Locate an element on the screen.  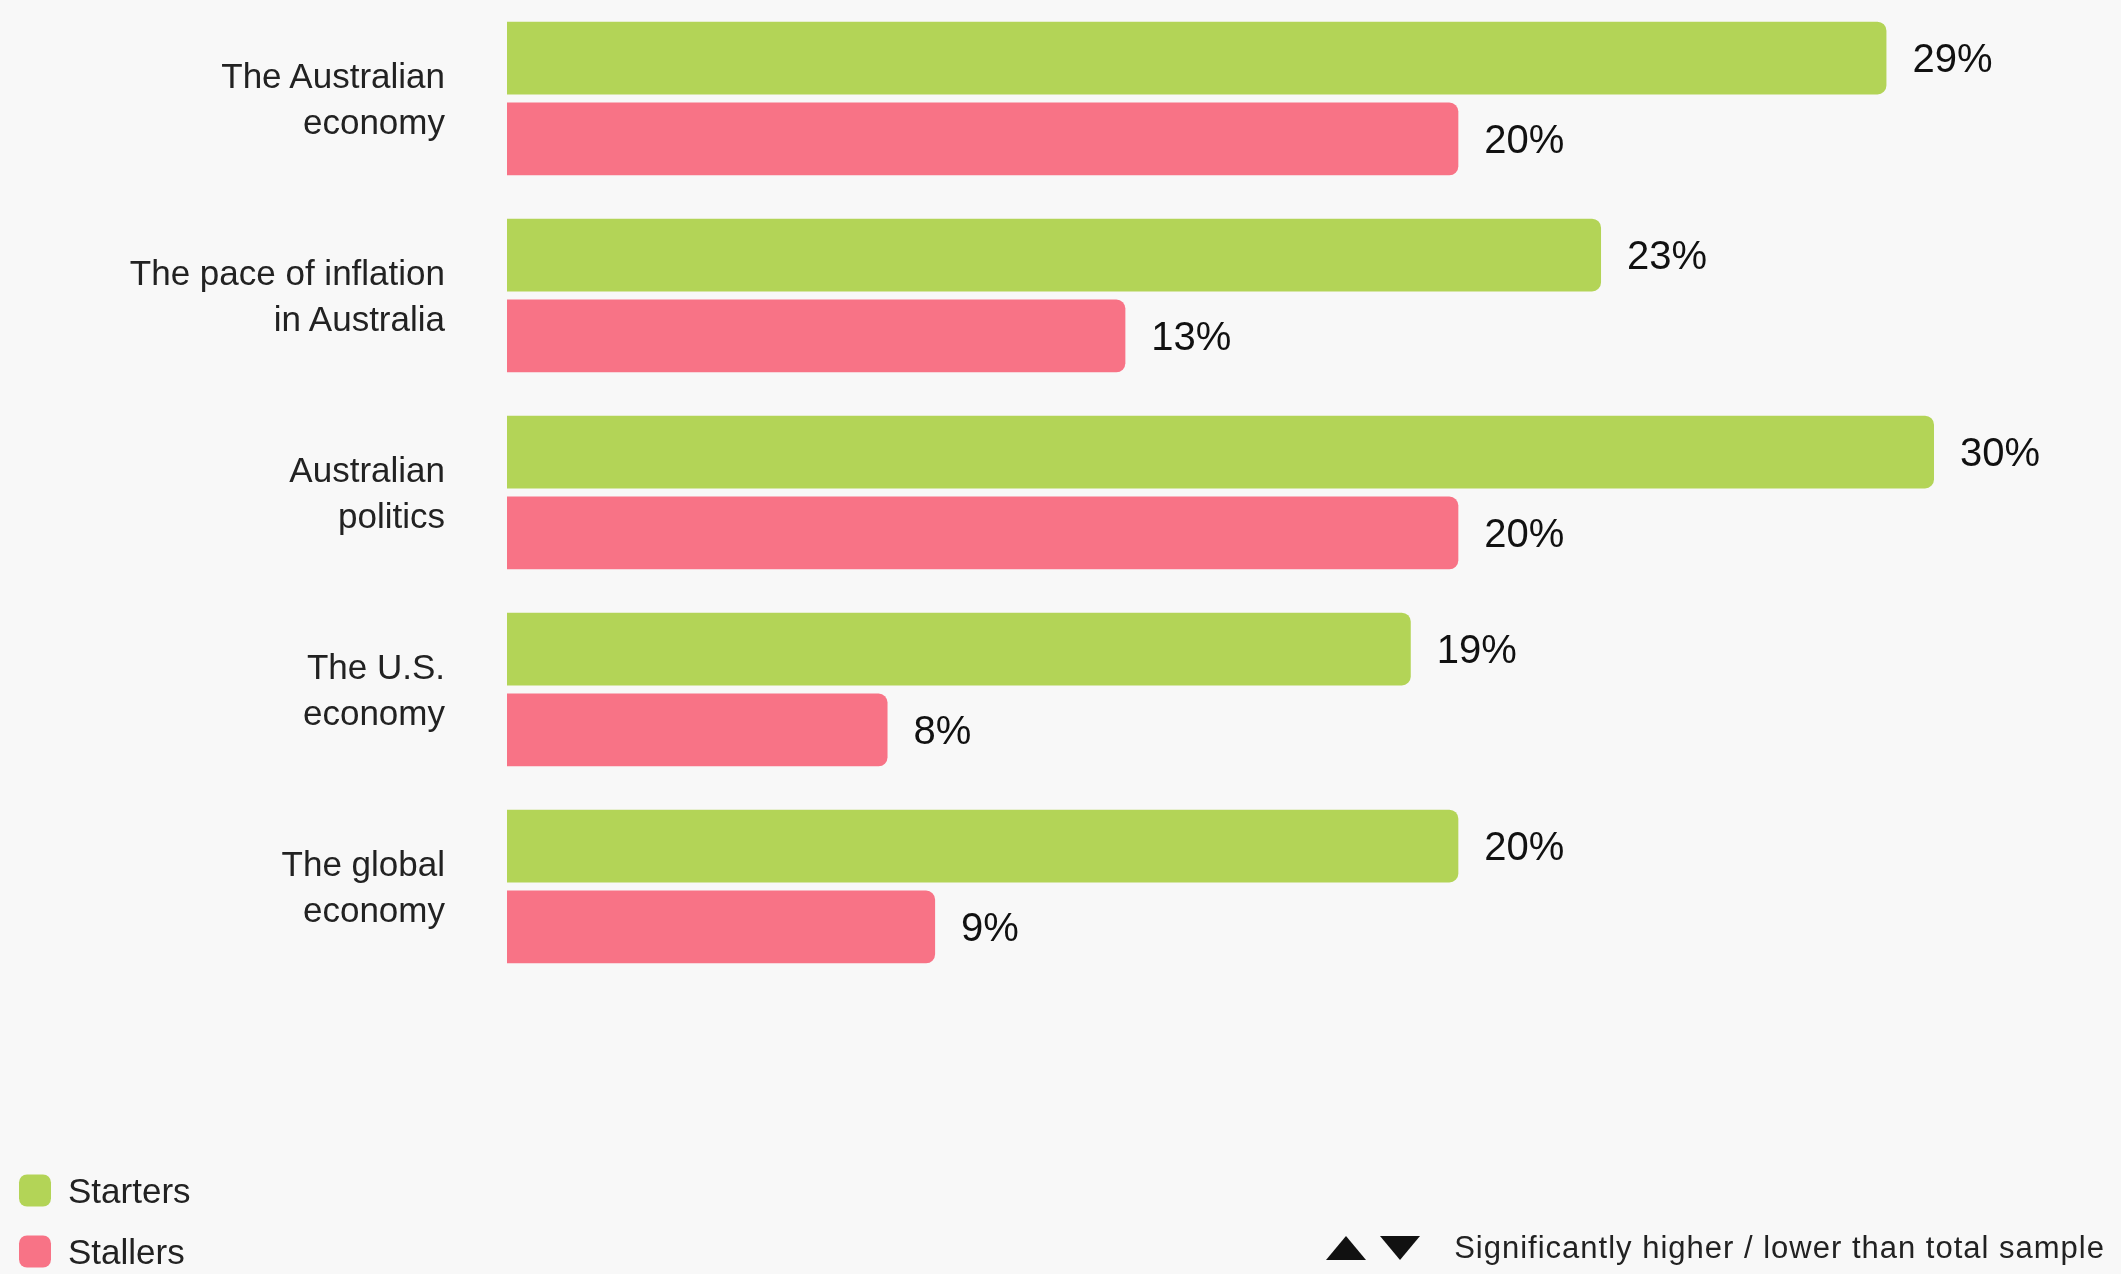
y-tick-label: The pace of inflation in Australia is located at coordinates (287, 295).